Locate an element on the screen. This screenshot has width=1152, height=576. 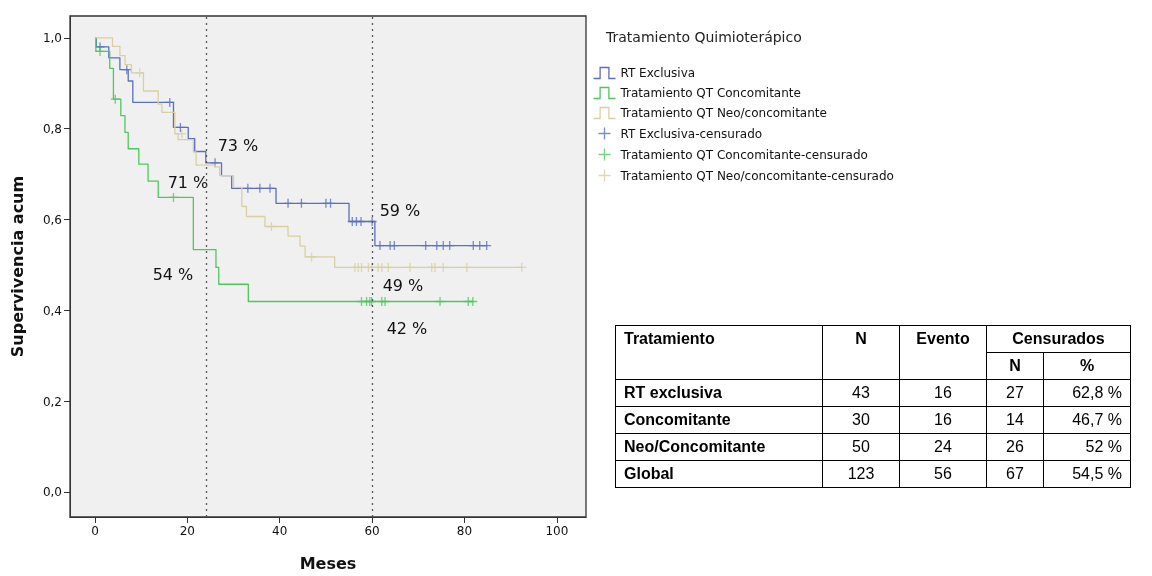
text: Evento is located at coordinates (943, 352).